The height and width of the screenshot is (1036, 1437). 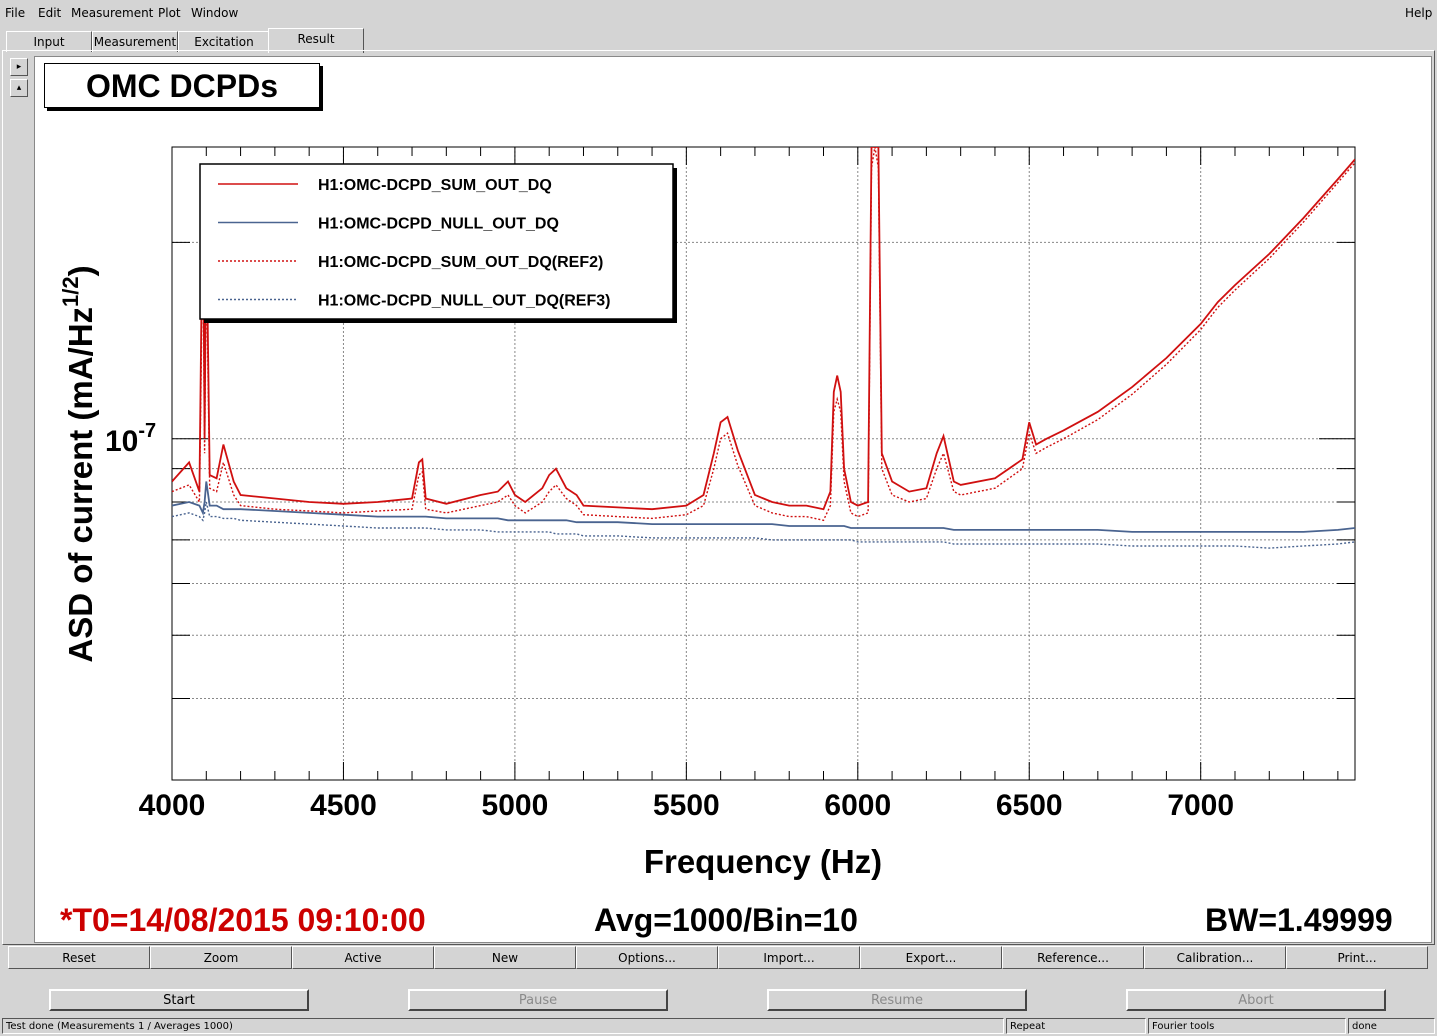 What do you see at coordinates (726, 920) in the screenshot?
I see `avg-label: Avg=1000/Bin=10` at bounding box center [726, 920].